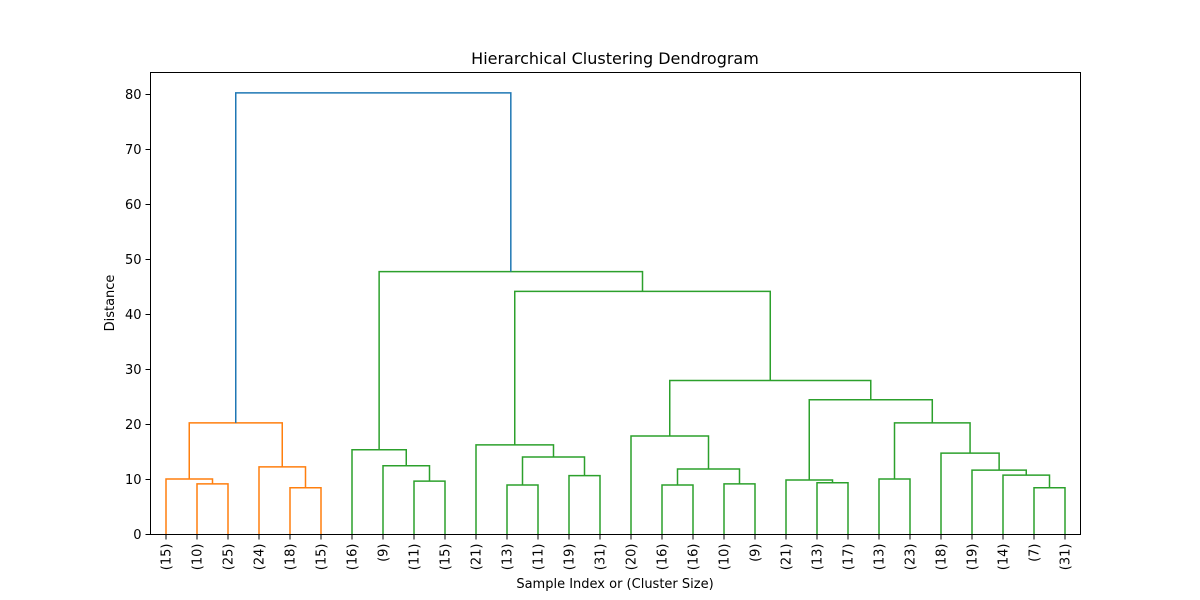 The height and width of the screenshot is (600, 1200). Describe the element at coordinates (133, 260) in the screenshot. I see `y-tick-label: 50` at that location.